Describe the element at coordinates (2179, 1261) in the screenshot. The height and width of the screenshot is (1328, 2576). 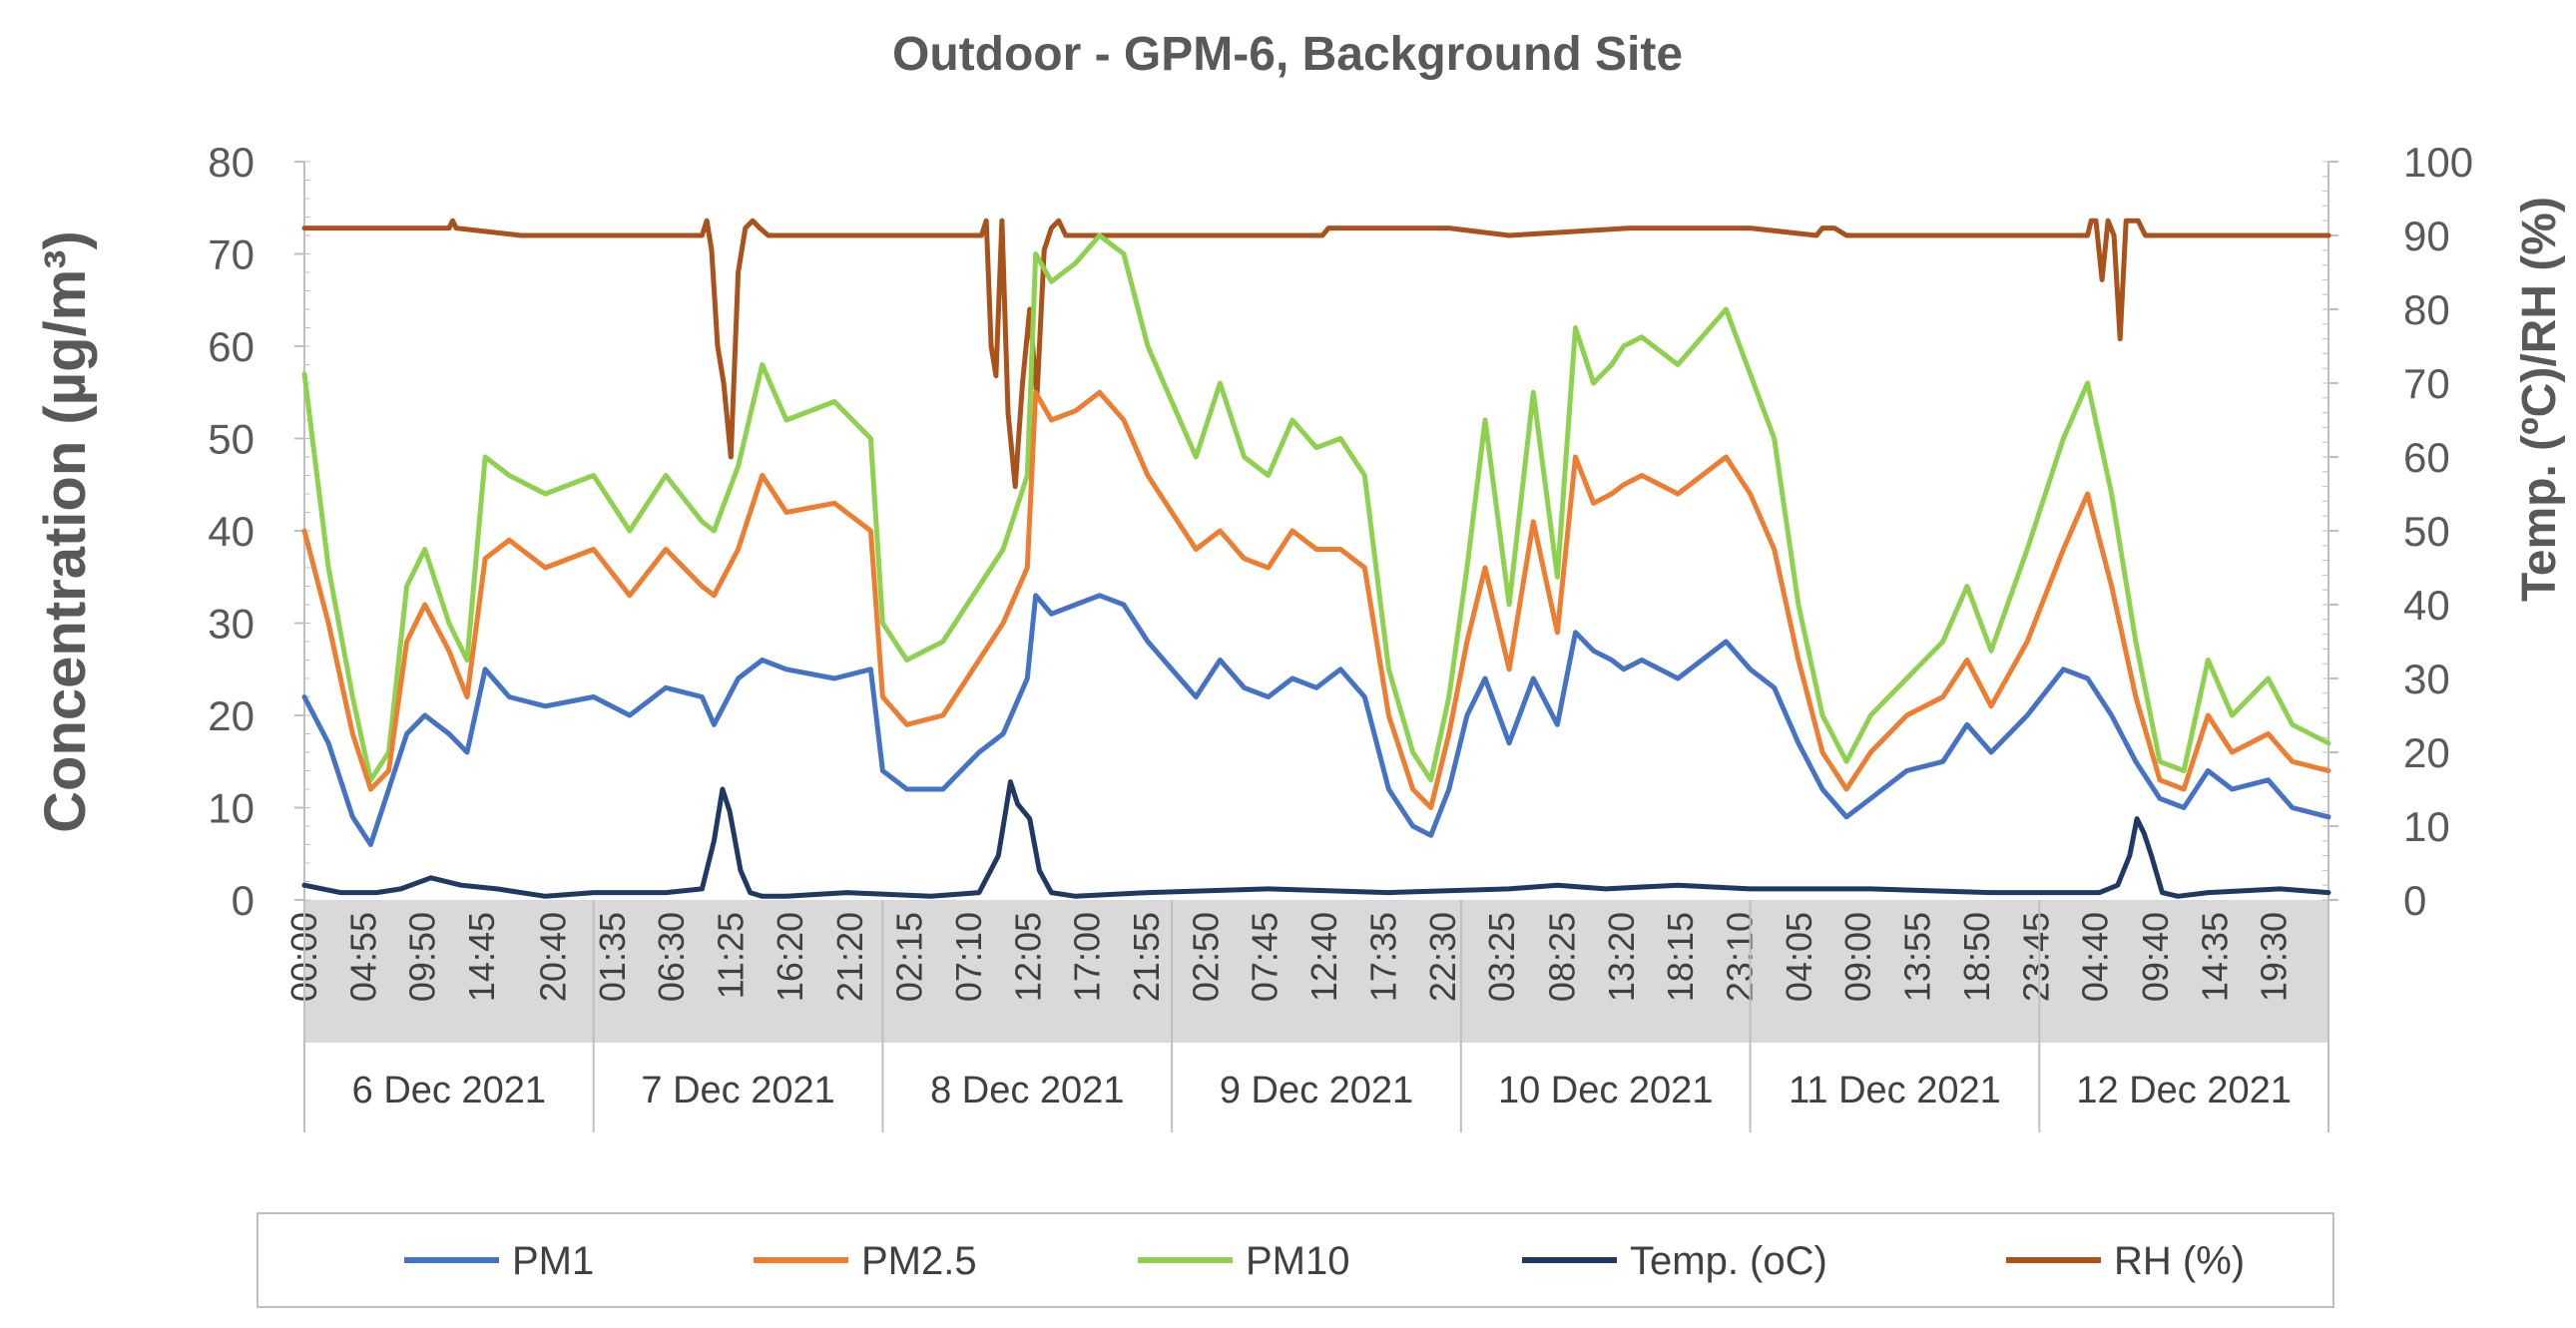
I see `legend-label-rh: RH (%)` at that location.